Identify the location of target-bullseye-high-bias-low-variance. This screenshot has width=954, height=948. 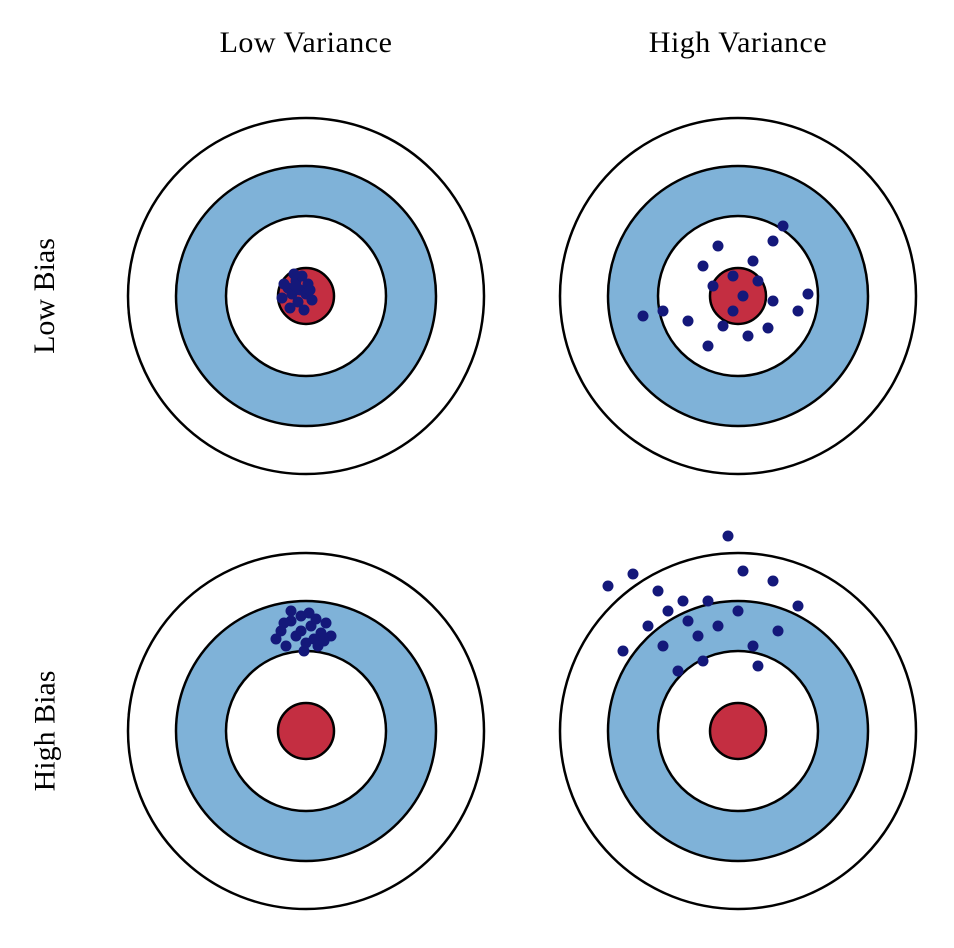
(306, 730).